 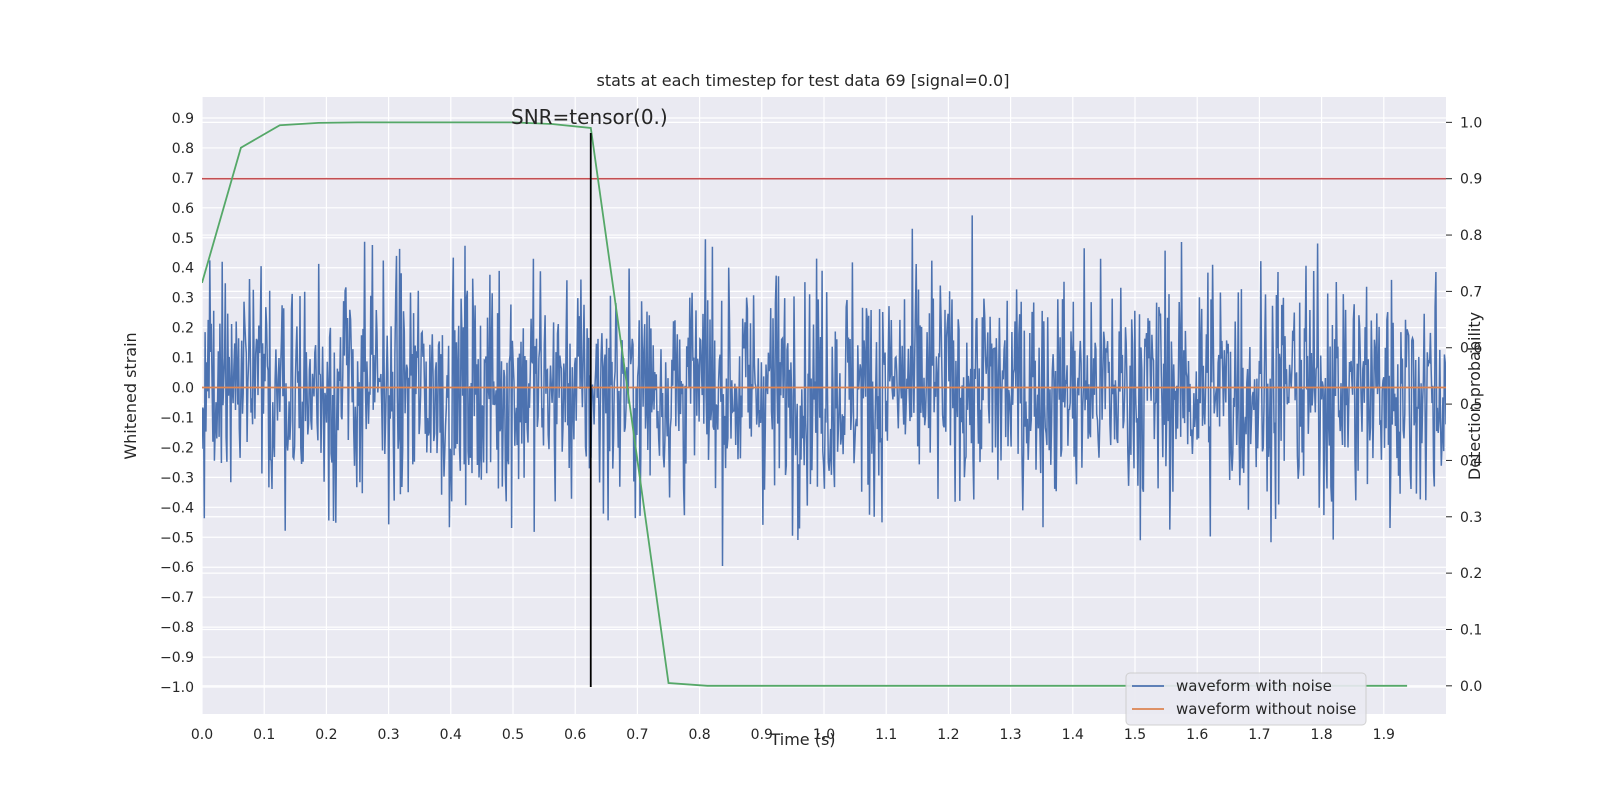 What do you see at coordinates (1471, 687) in the screenshot?
I see `y2-tick-label: 0.0` at bounding box center [1471, 687].